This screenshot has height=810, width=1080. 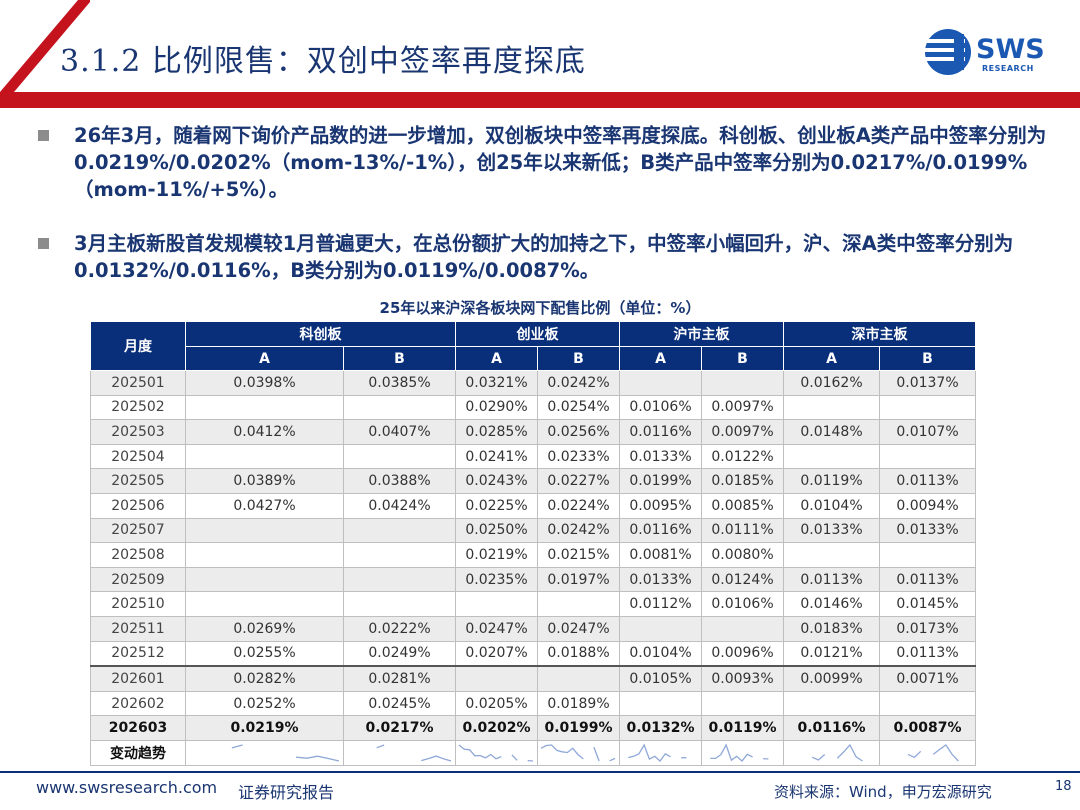 I want to click on cell-value: 0.0424%, so click(x=399, y=505).